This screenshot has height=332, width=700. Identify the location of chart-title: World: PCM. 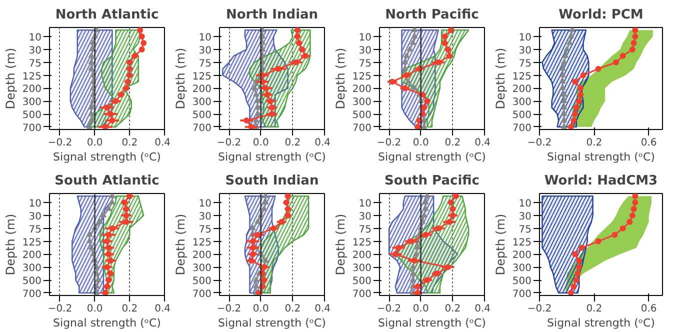
(601, 15).